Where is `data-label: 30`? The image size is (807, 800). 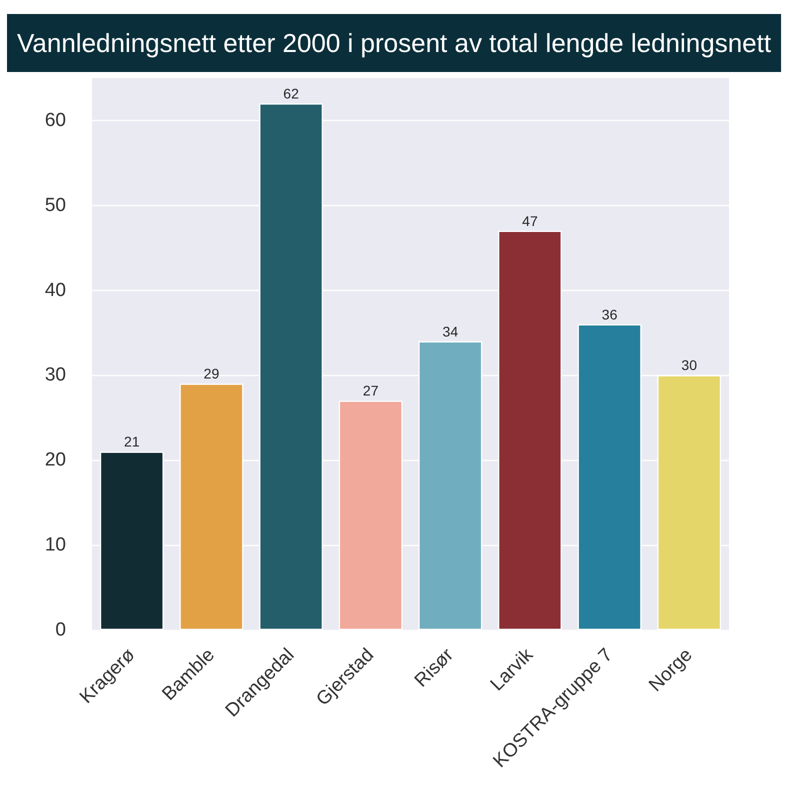 data-label: 30 is located at coordinates (689, 365).